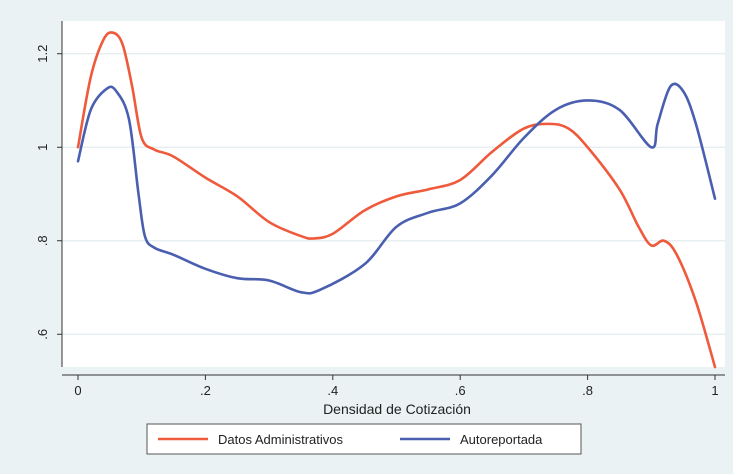  Describe the element at coordinates (280, 439) in the screenshot. I see `legend-label-datos-administrativos: Datos Administrativos` at that location.